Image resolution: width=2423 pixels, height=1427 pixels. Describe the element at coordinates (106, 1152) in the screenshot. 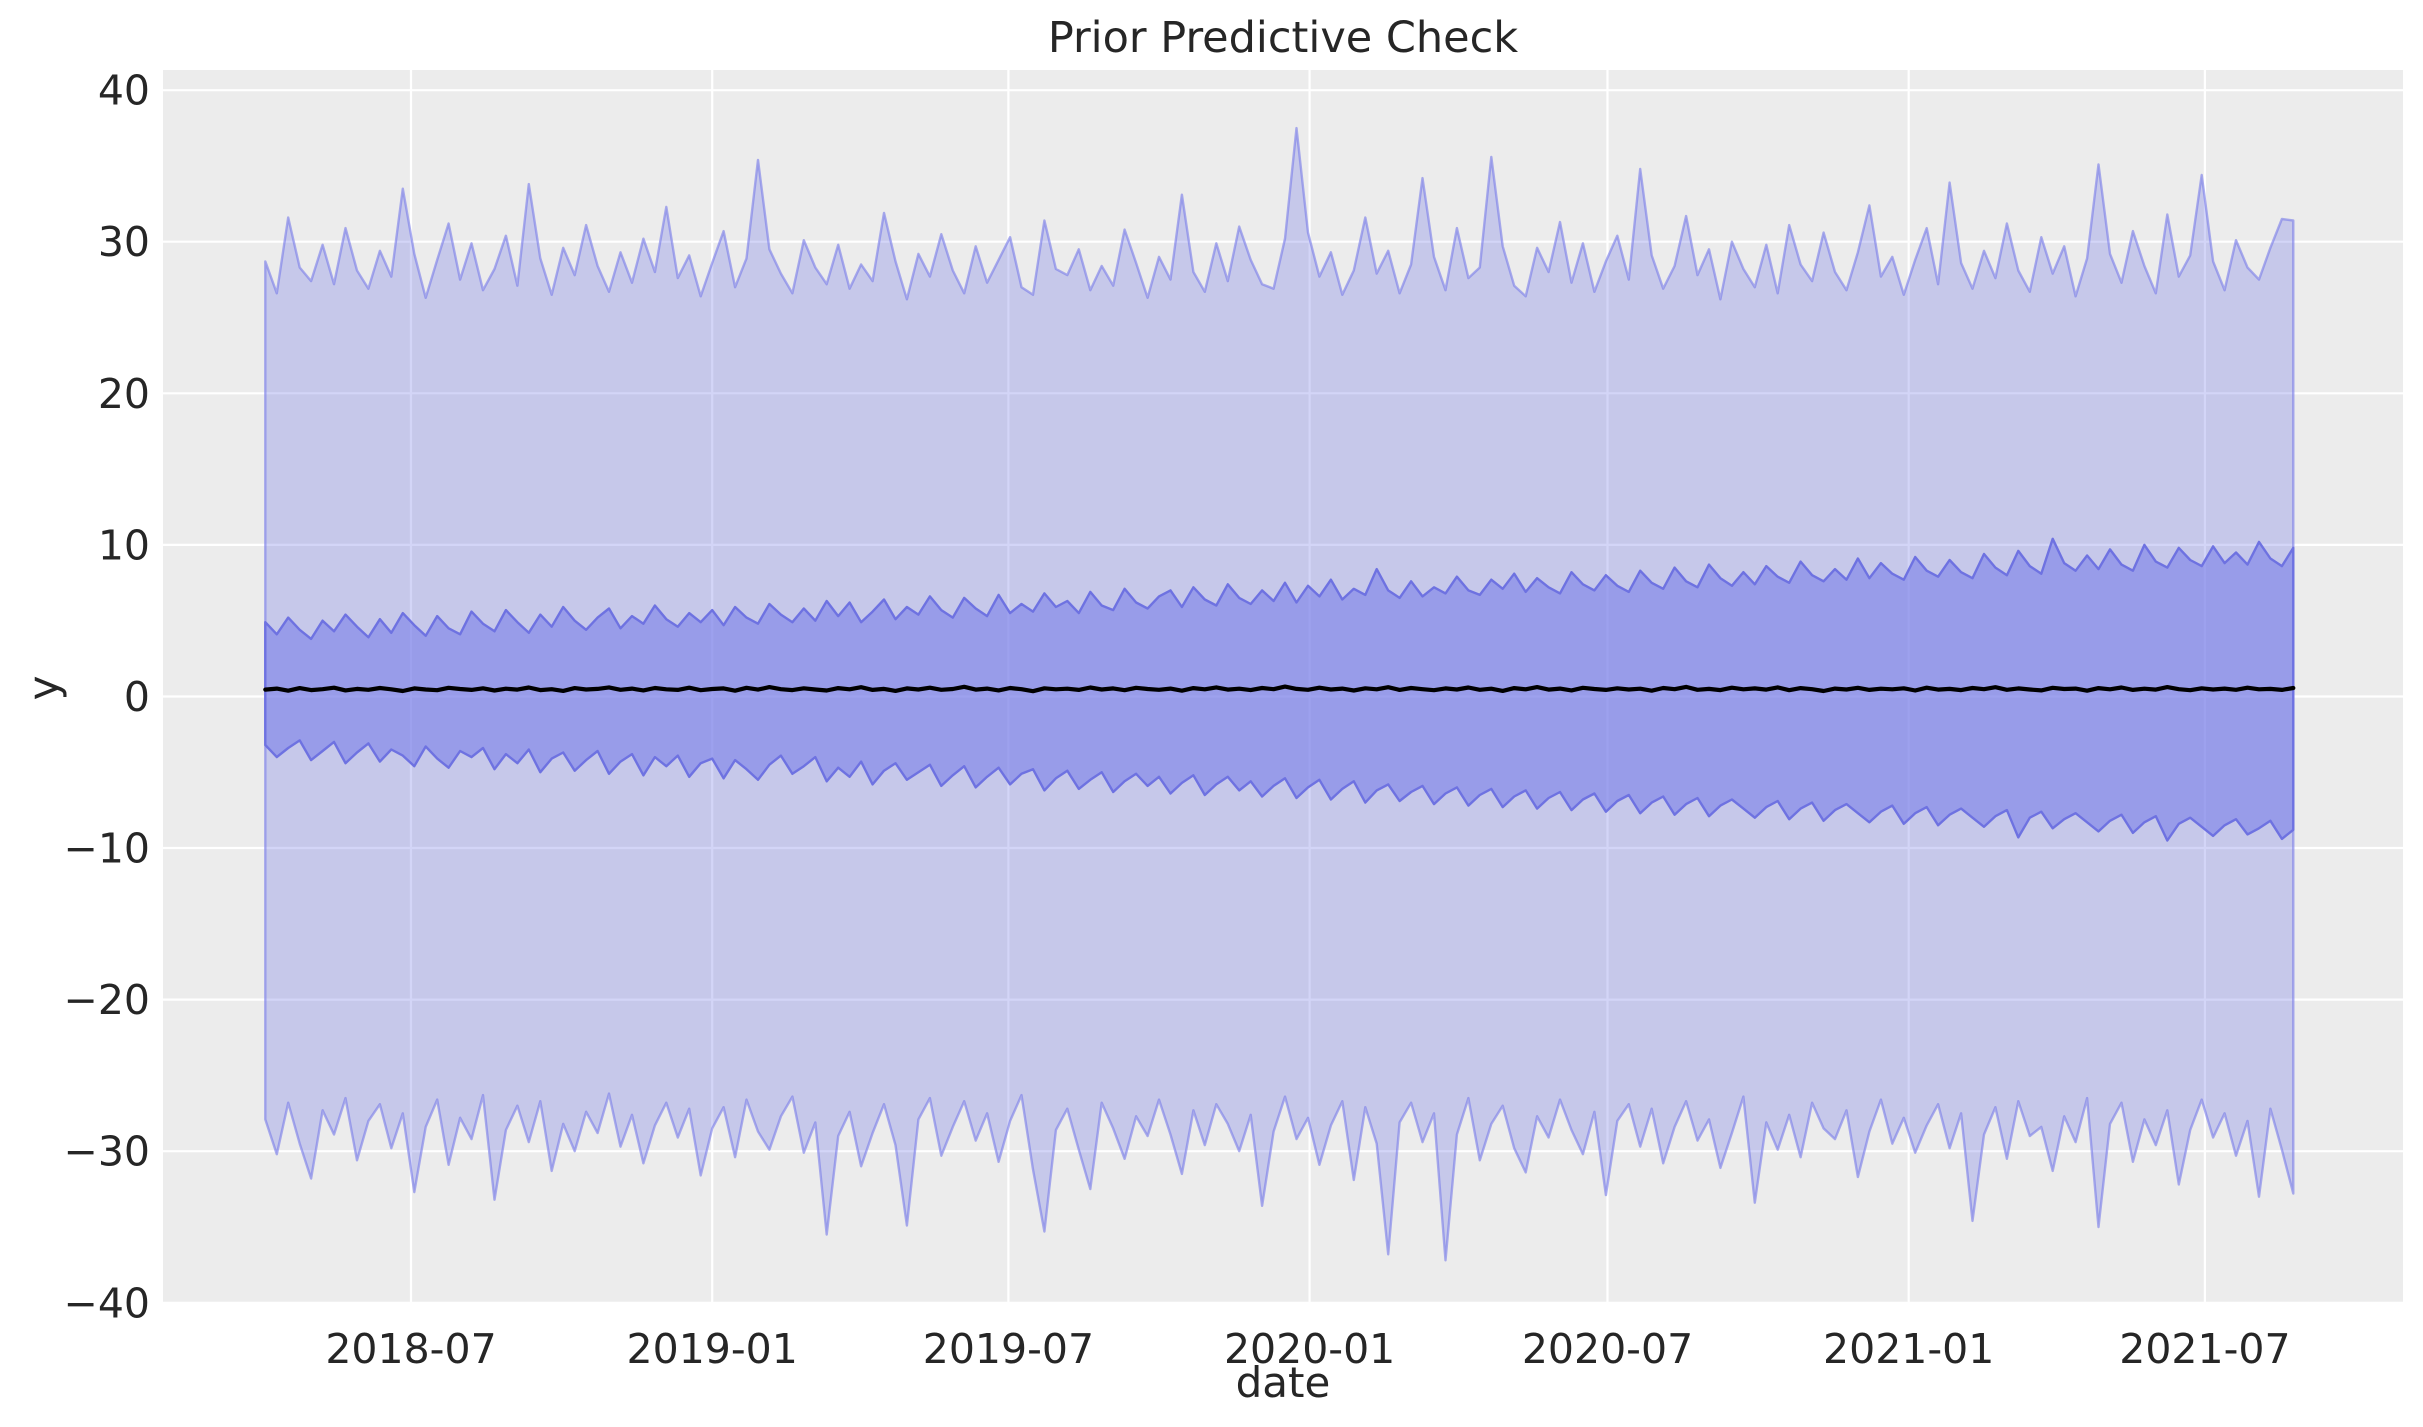

I see `y-tick-label: −30` at that location.